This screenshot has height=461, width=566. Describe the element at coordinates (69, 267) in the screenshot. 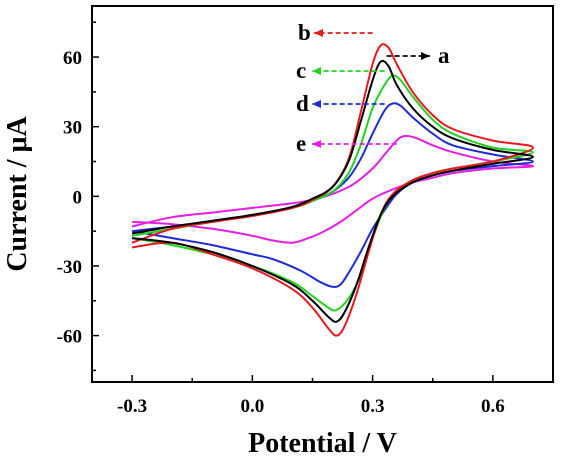

I see `y-tick-label: -30` at that location.